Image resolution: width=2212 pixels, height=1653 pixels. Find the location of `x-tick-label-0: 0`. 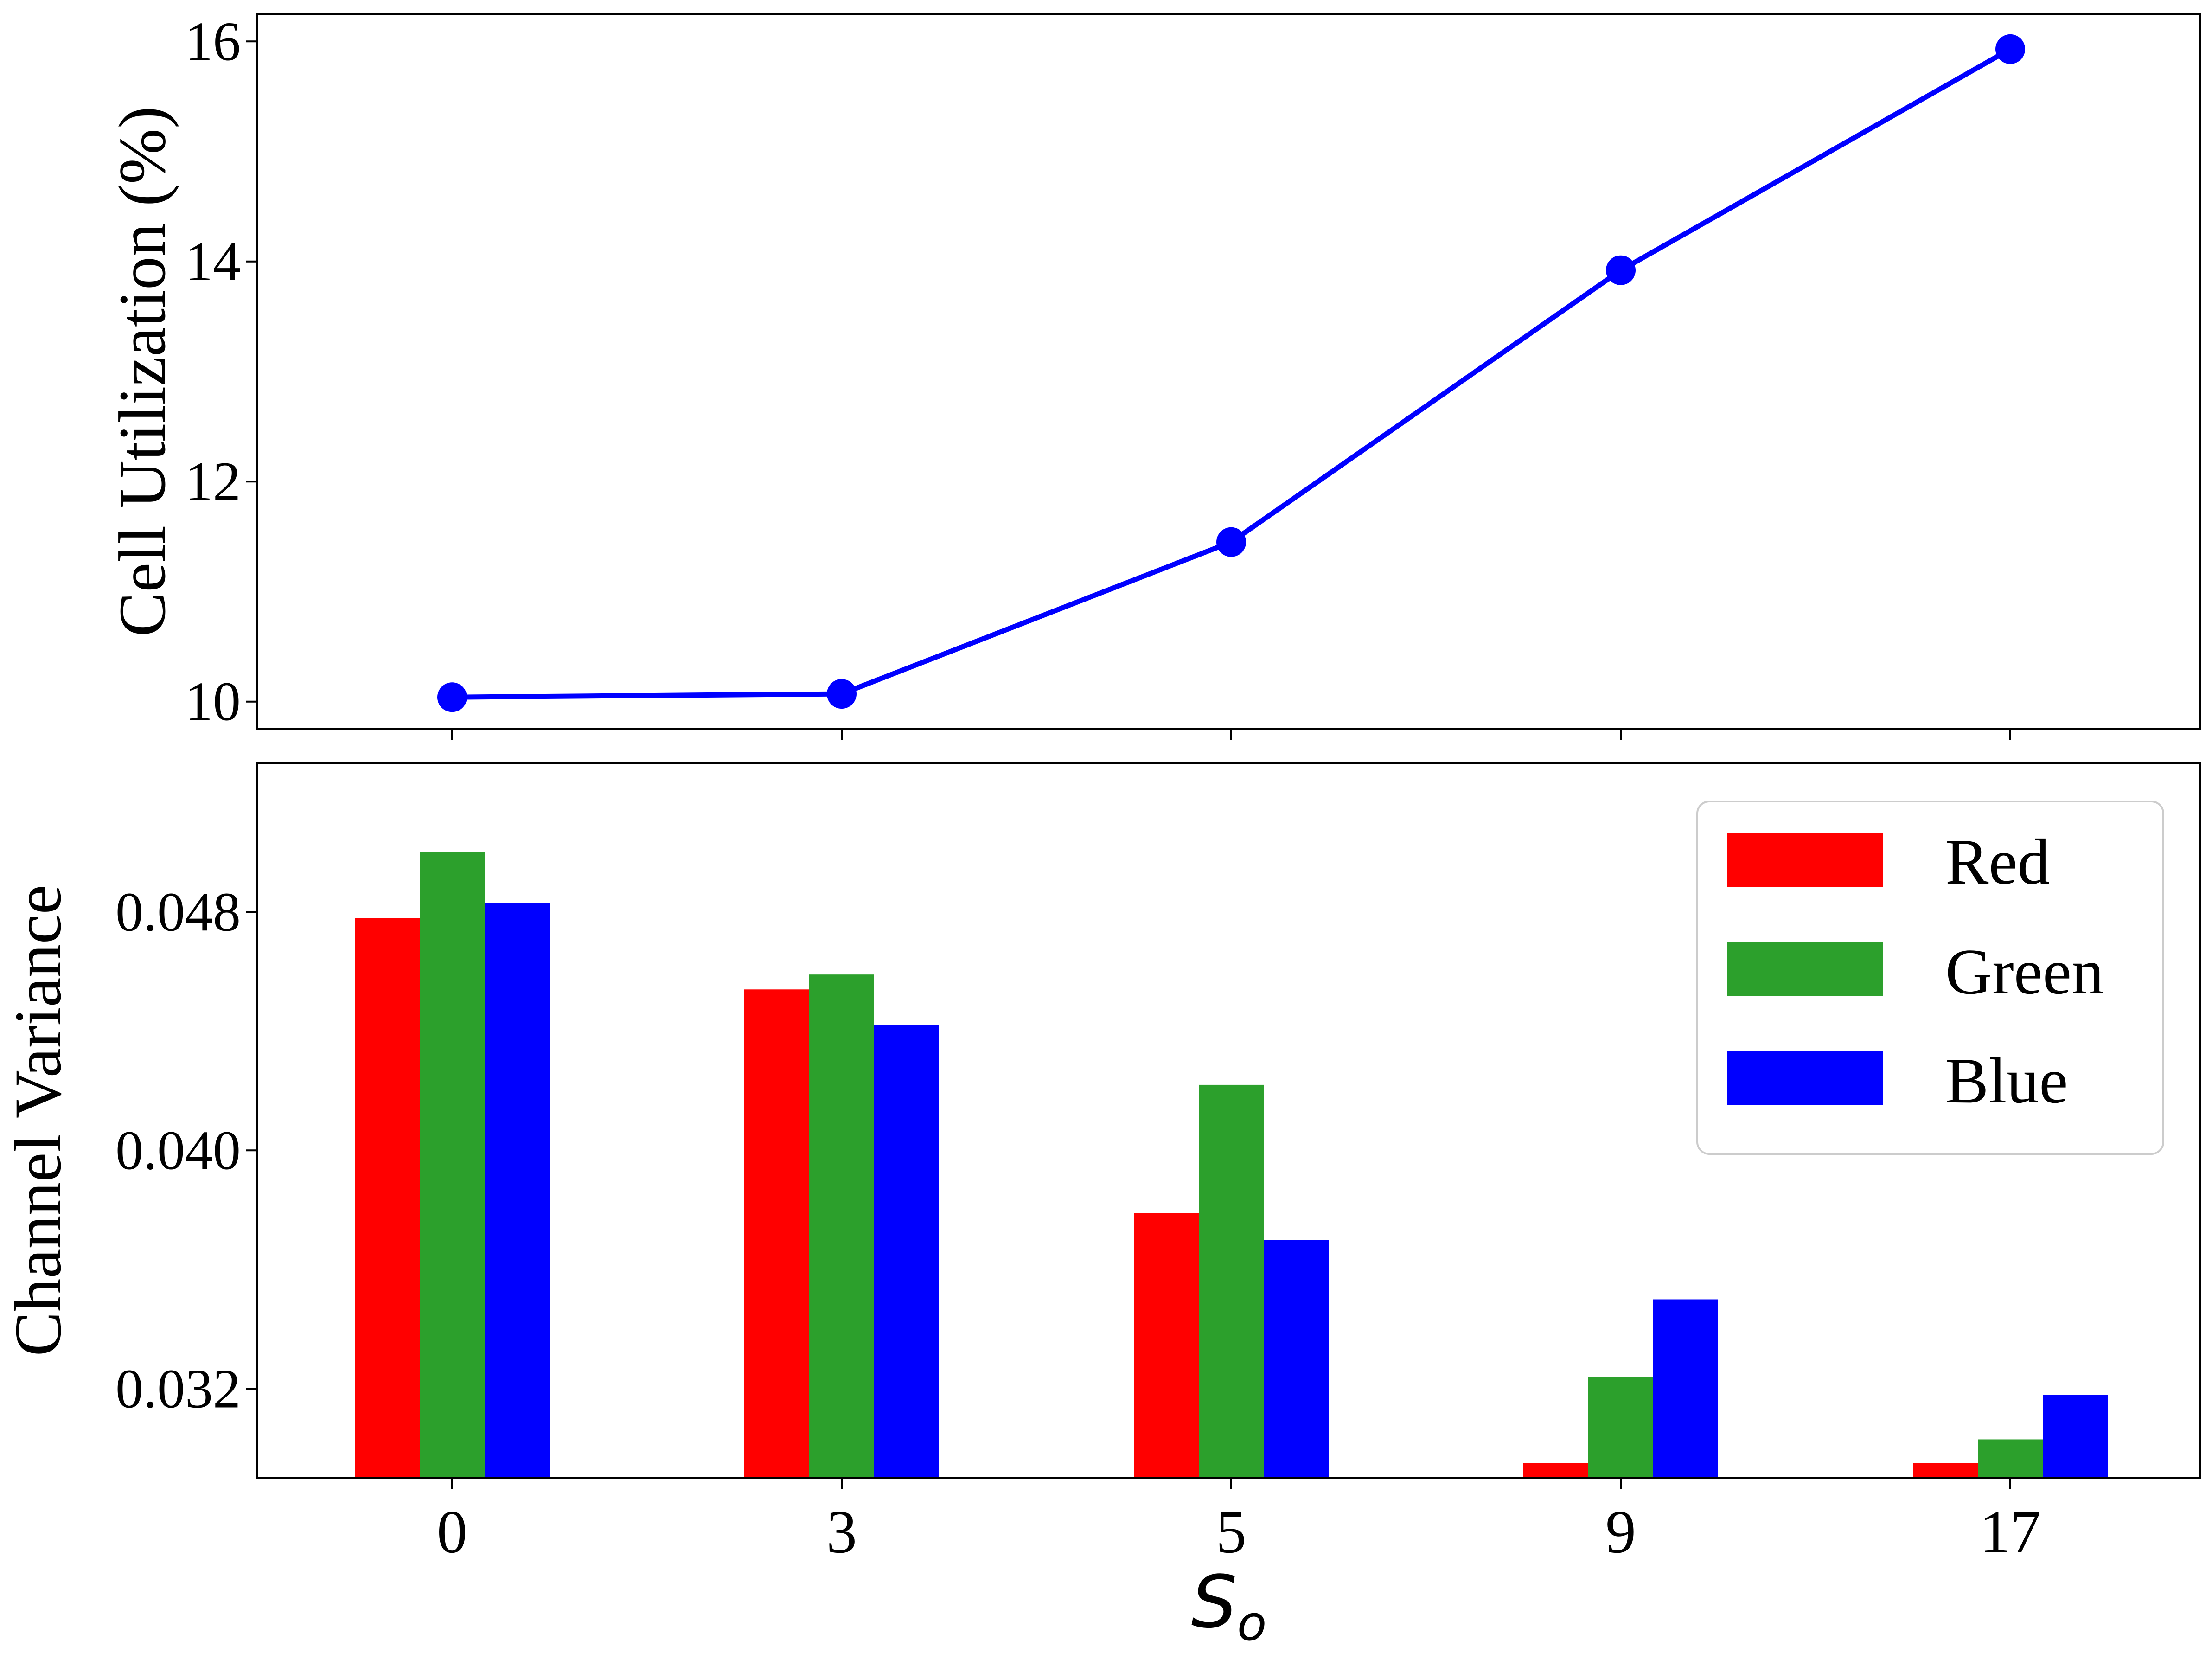

x-tick-label-0: 0 is located at coordinates (452, 1532).